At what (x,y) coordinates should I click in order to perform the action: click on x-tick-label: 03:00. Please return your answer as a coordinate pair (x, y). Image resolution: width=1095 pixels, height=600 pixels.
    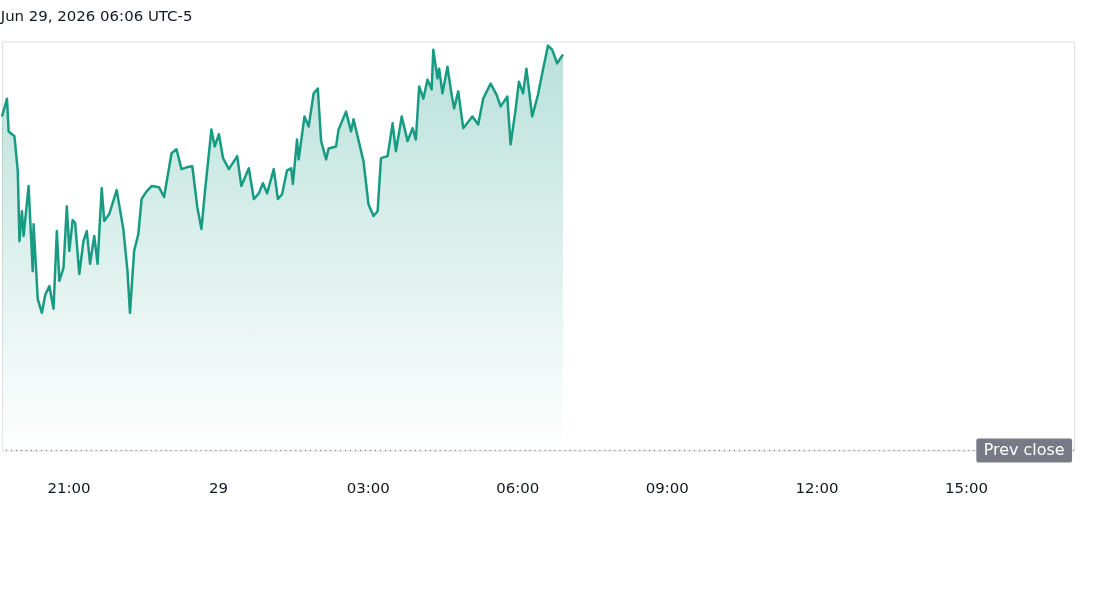
    Looking at the image, I should click on (368, 487).